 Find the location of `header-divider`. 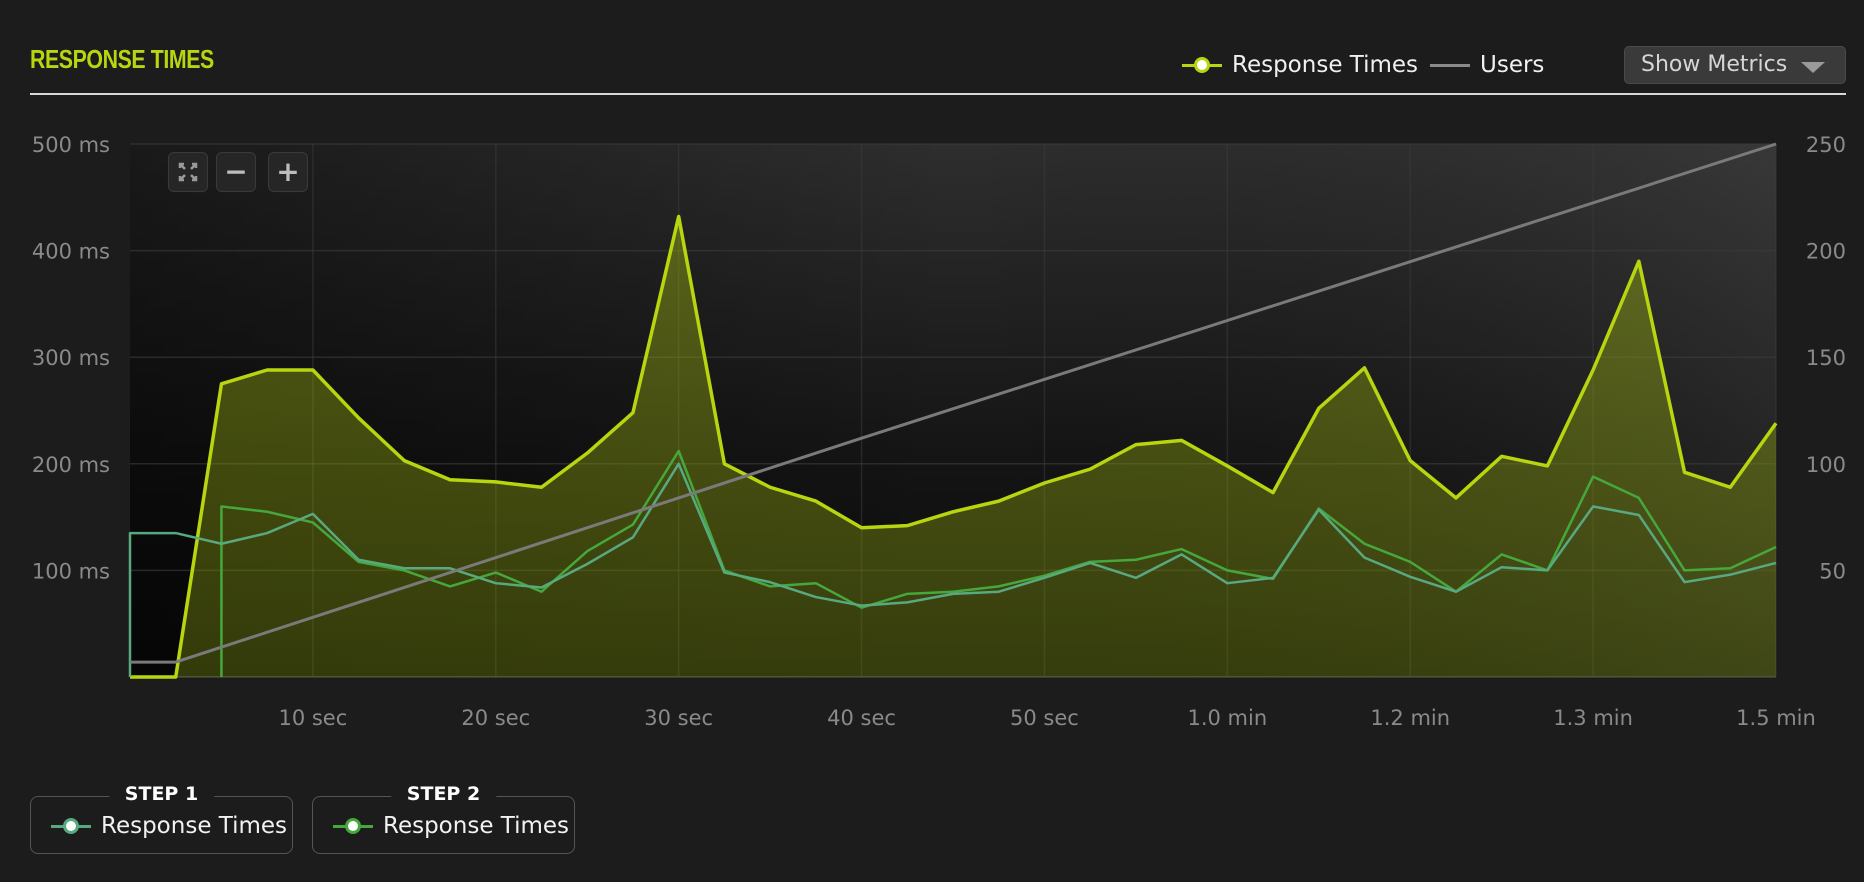

header-divider is located at coordinates (938, 94).